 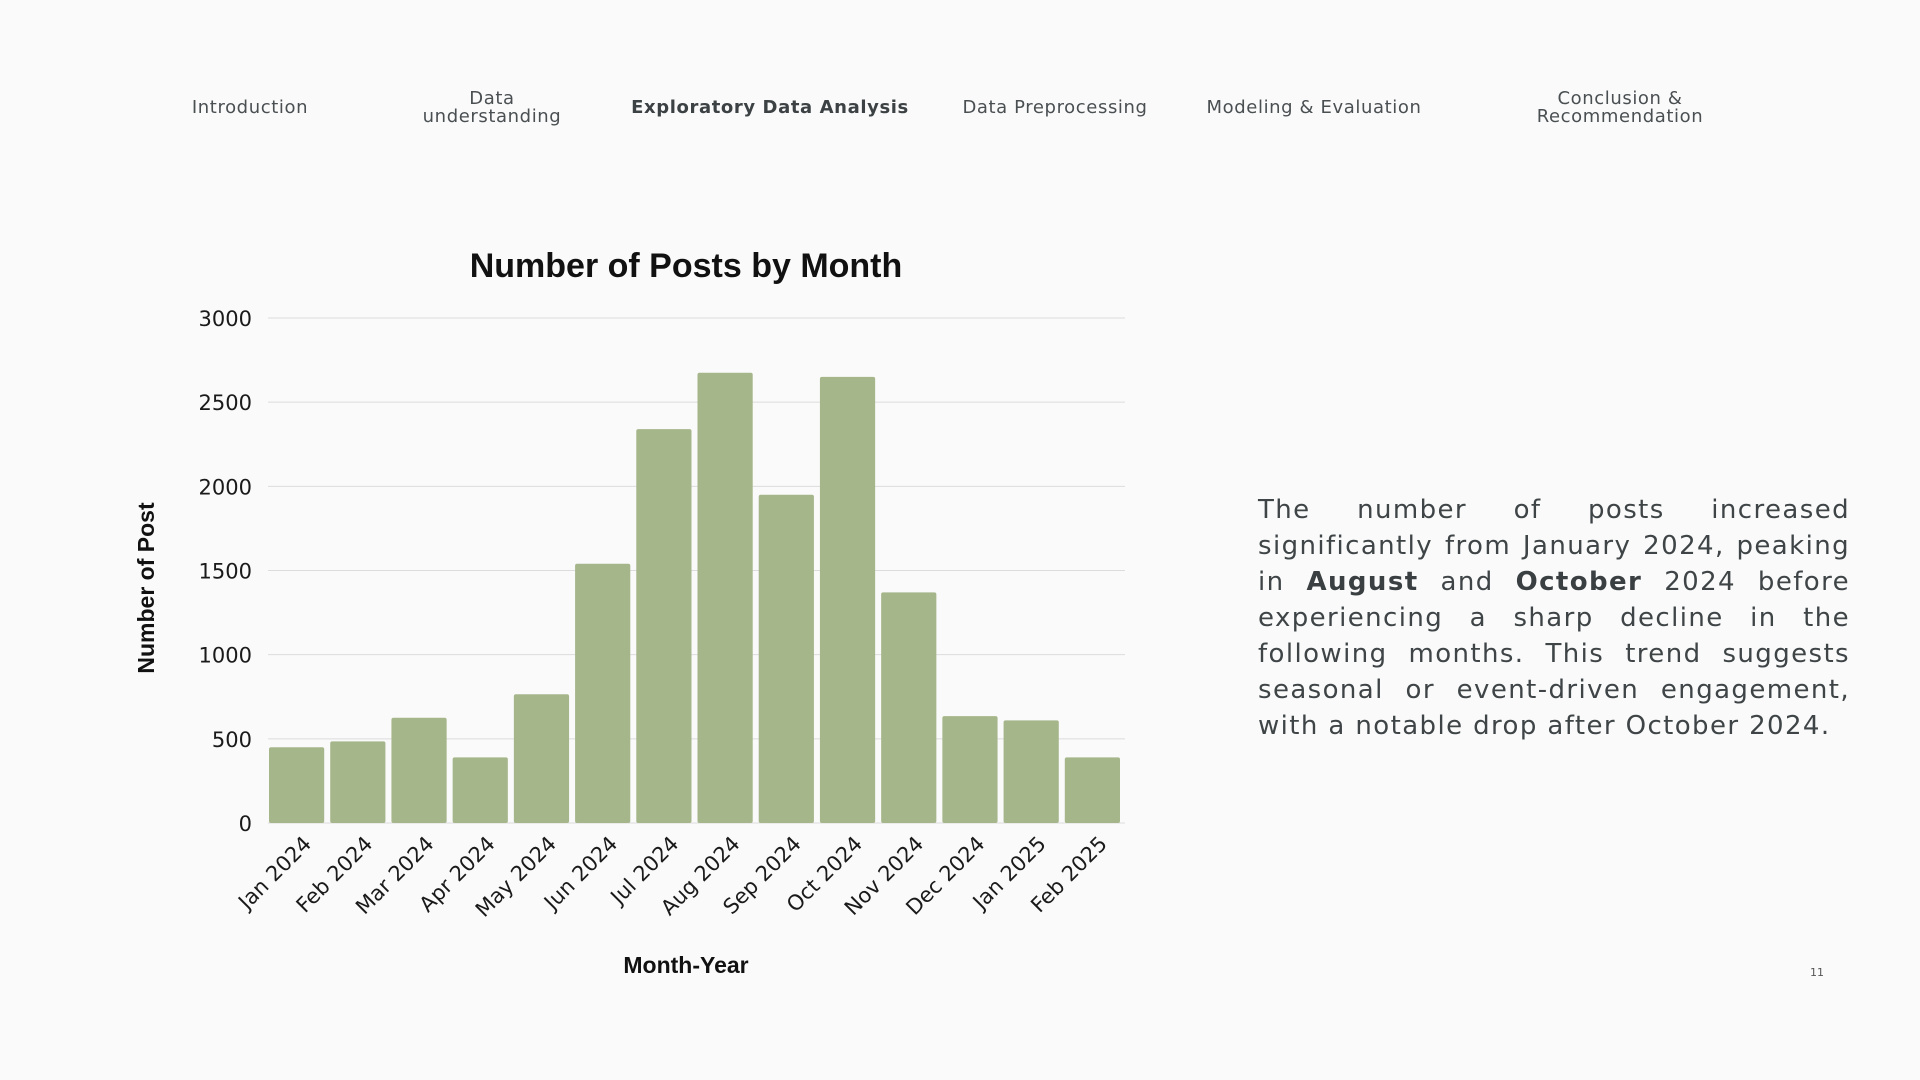 I want to click on page-number: 11, so click(x=1817, y=972).